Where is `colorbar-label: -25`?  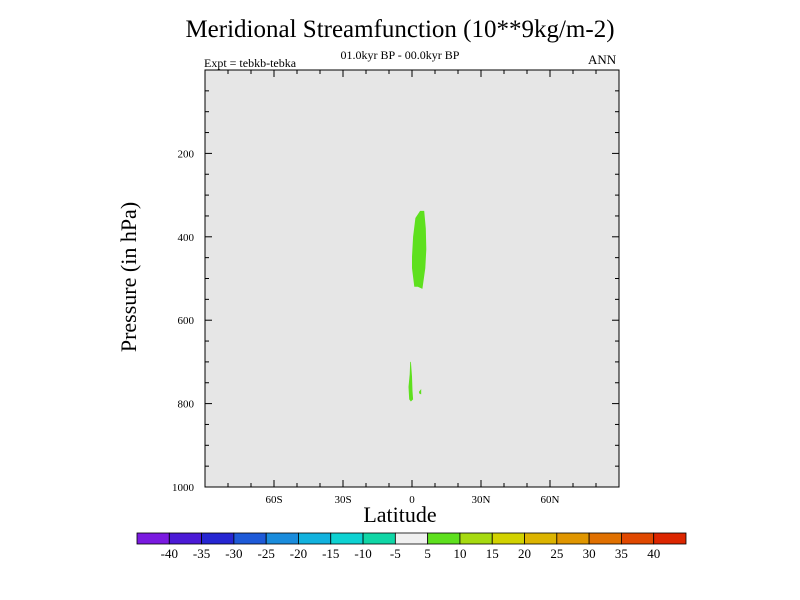
colorbar-label: -25 is located at coordinates (266, 553).